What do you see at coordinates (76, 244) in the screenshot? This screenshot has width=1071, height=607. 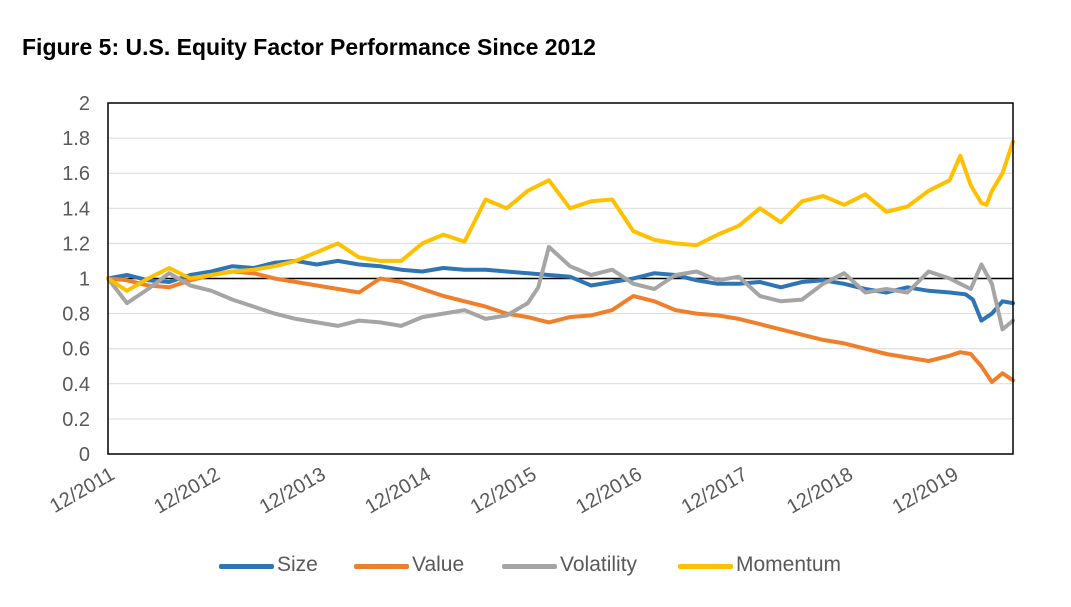 I see `y-tick-label: 1.2` at bounding box center [76, 244].